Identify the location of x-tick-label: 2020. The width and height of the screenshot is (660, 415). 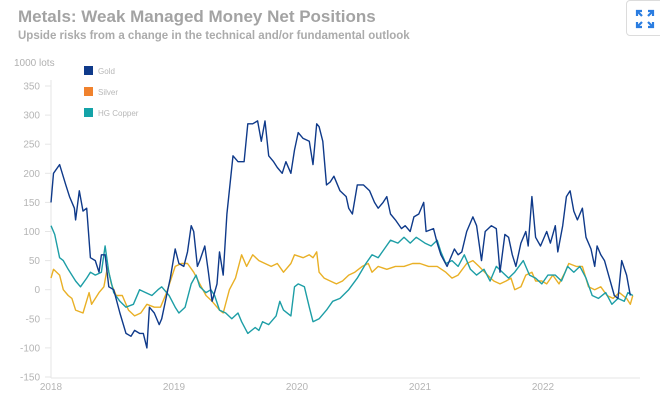
(297, 387).